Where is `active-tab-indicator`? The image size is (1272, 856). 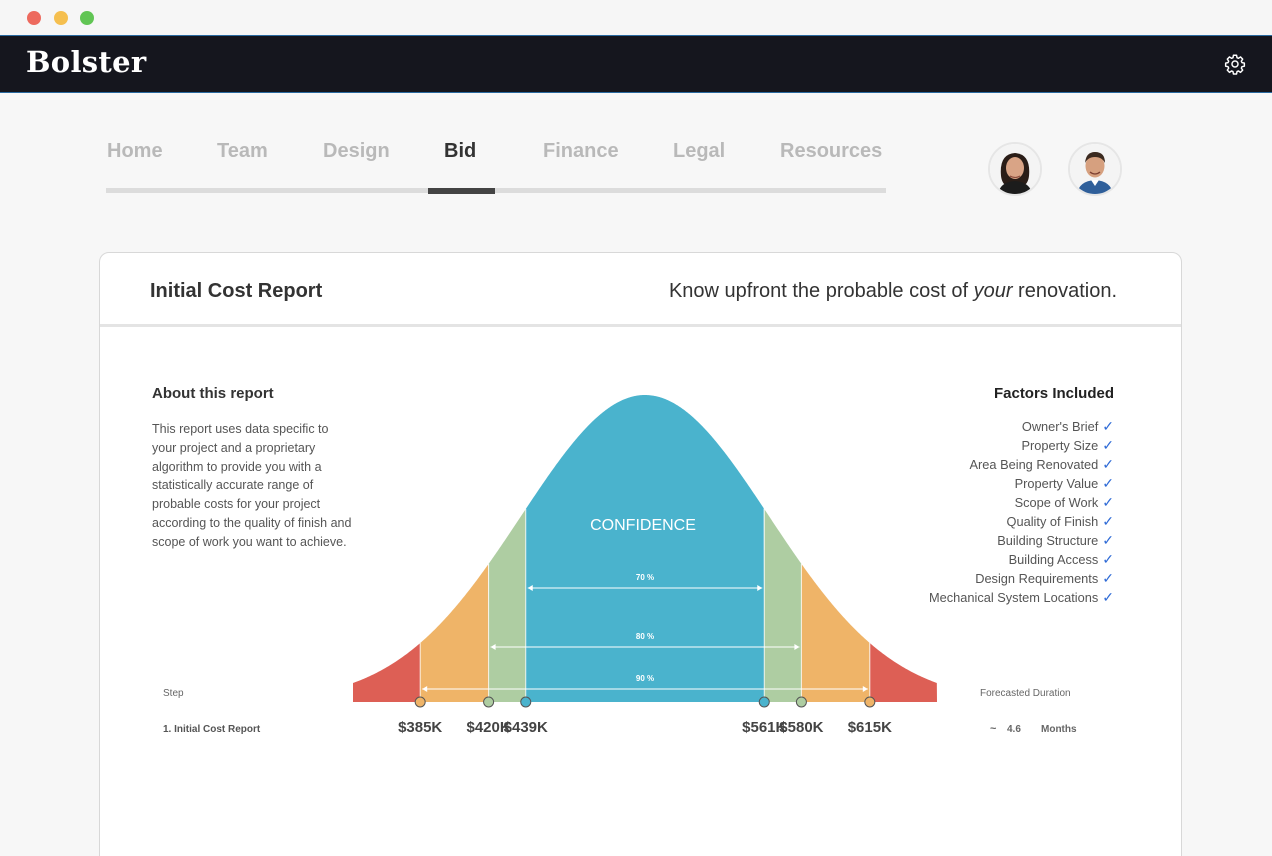
active-tab-indicator is located at coordinates (461, 191).